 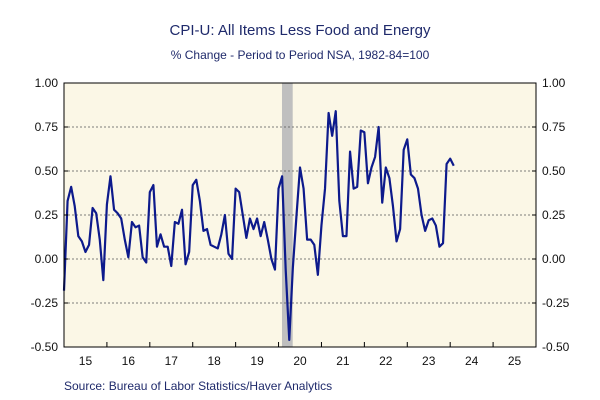 What do you see at coordinates (172, 361) in the screenshot?
I see `x-tick-label: 17` at bounding box center [172, 361].